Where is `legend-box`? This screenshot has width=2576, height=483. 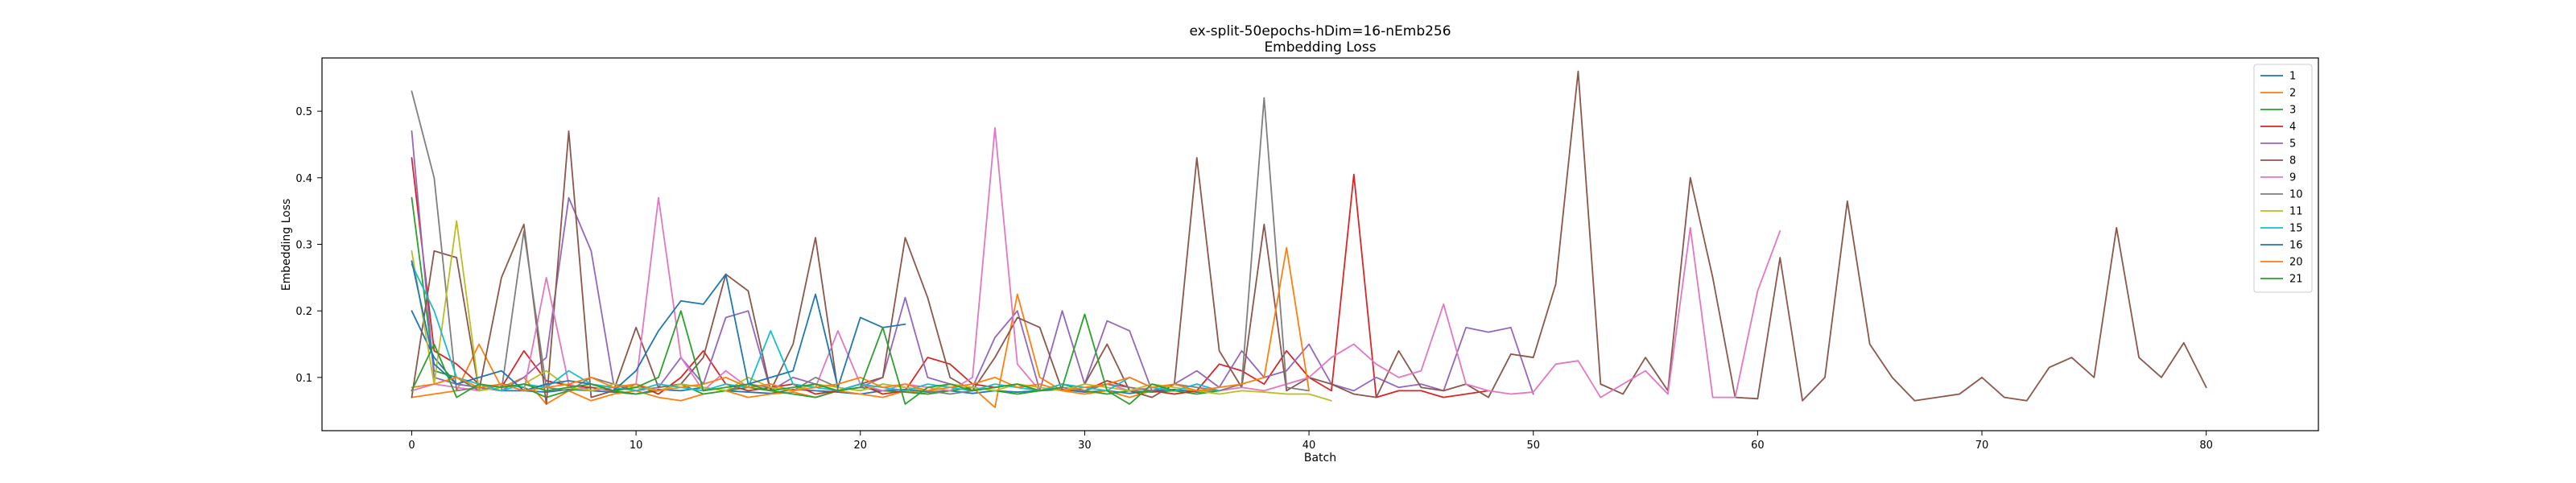 legend-box is located at coordinates (2283, 178).